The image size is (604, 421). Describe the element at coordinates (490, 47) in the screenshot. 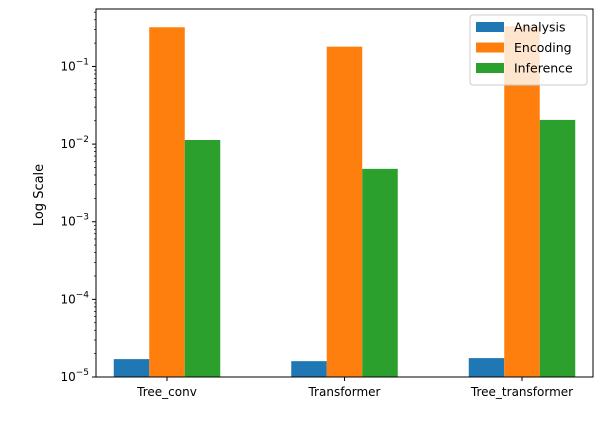

I see `legend-swatch-encoding` at that location.